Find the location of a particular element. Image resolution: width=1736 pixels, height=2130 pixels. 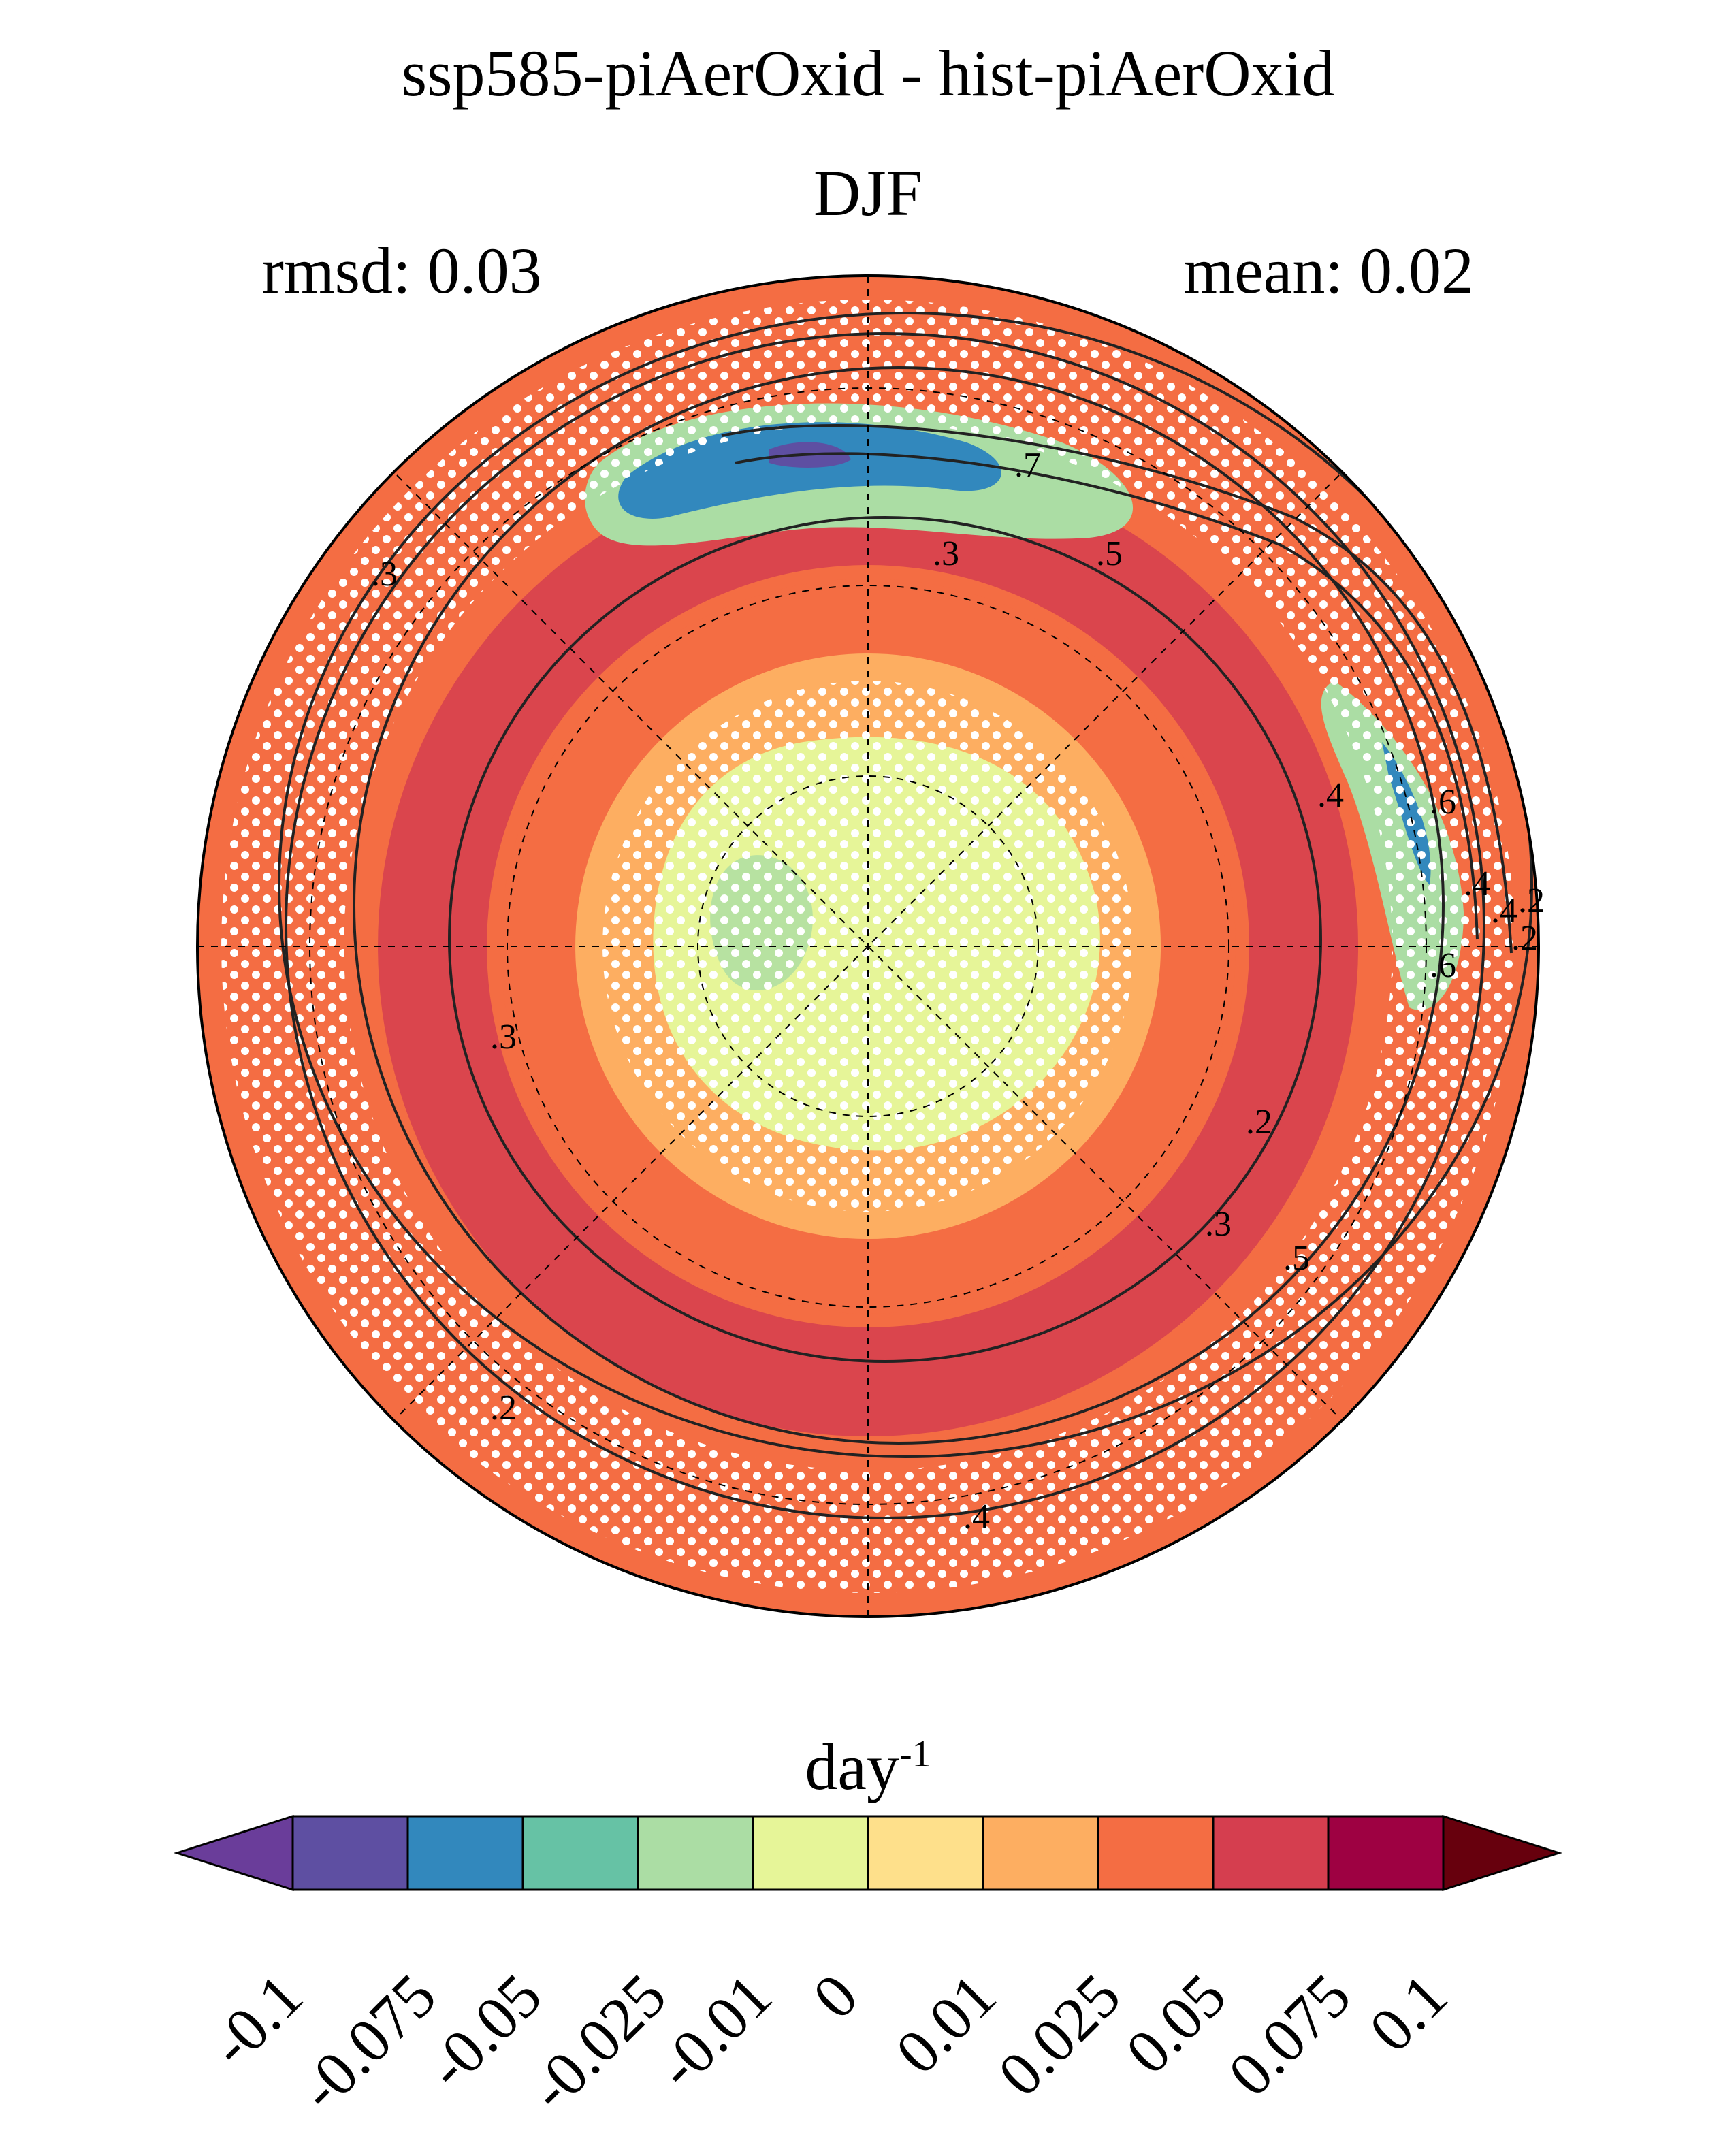

colorbar-low-extend is located at coordinates (234, 1853).